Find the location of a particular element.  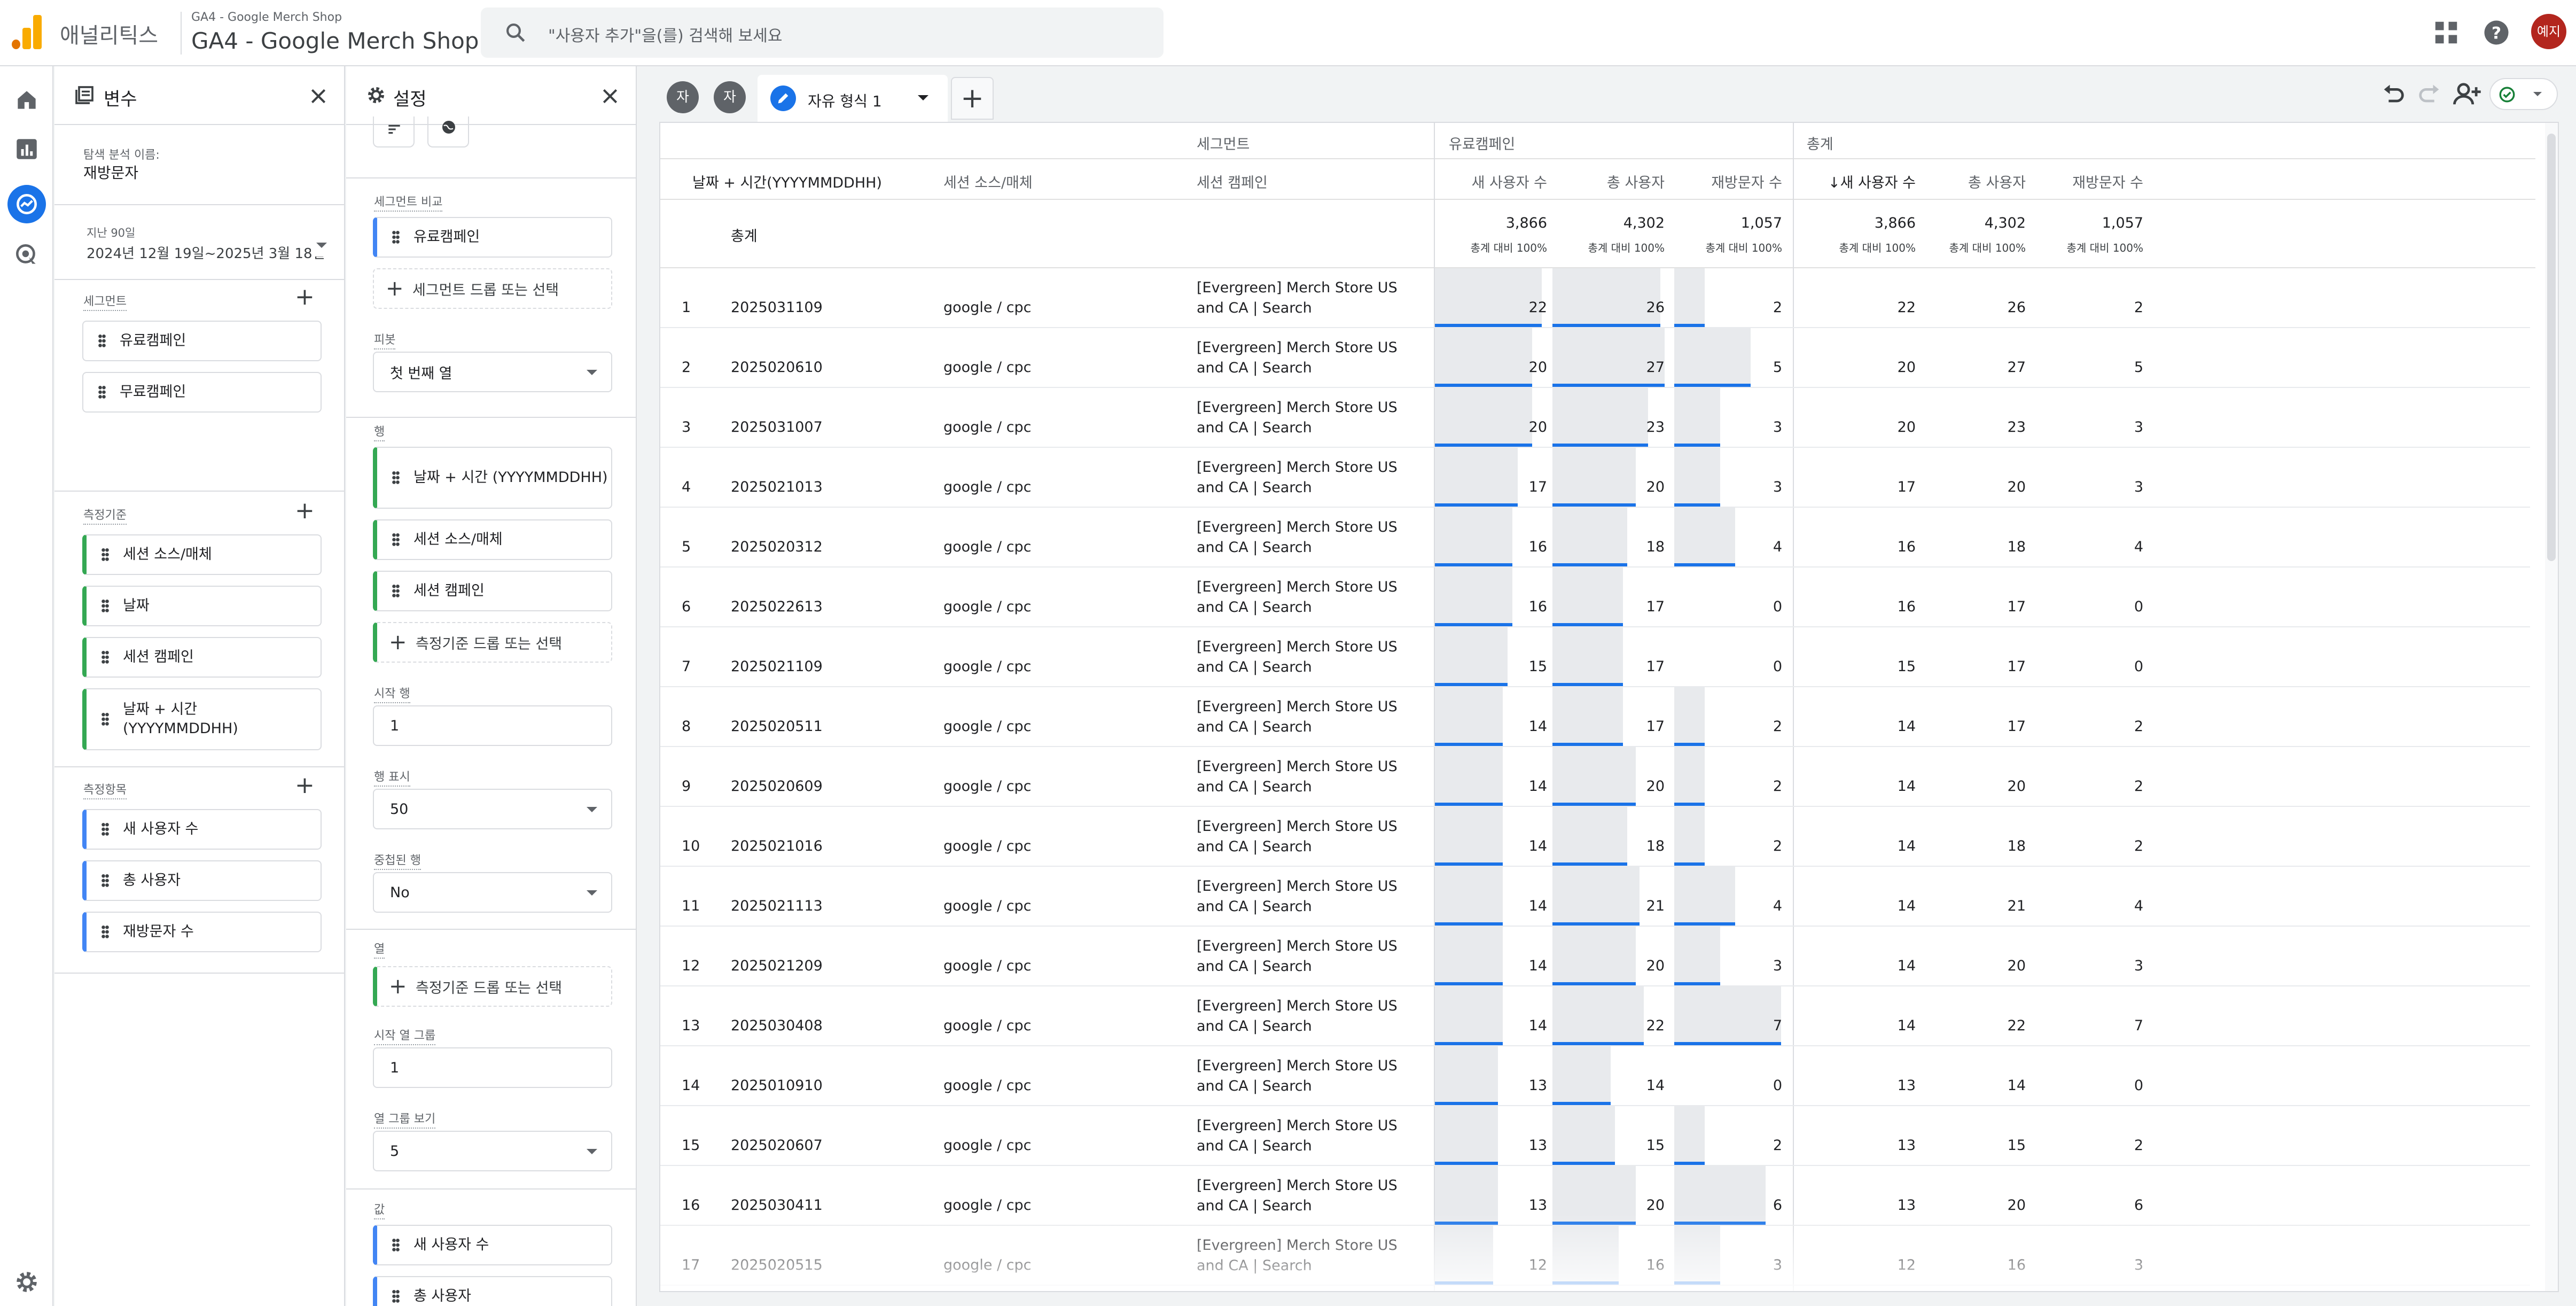

tab-freeform-1: 자유 형식 1 is located at coordinates (853, 98).